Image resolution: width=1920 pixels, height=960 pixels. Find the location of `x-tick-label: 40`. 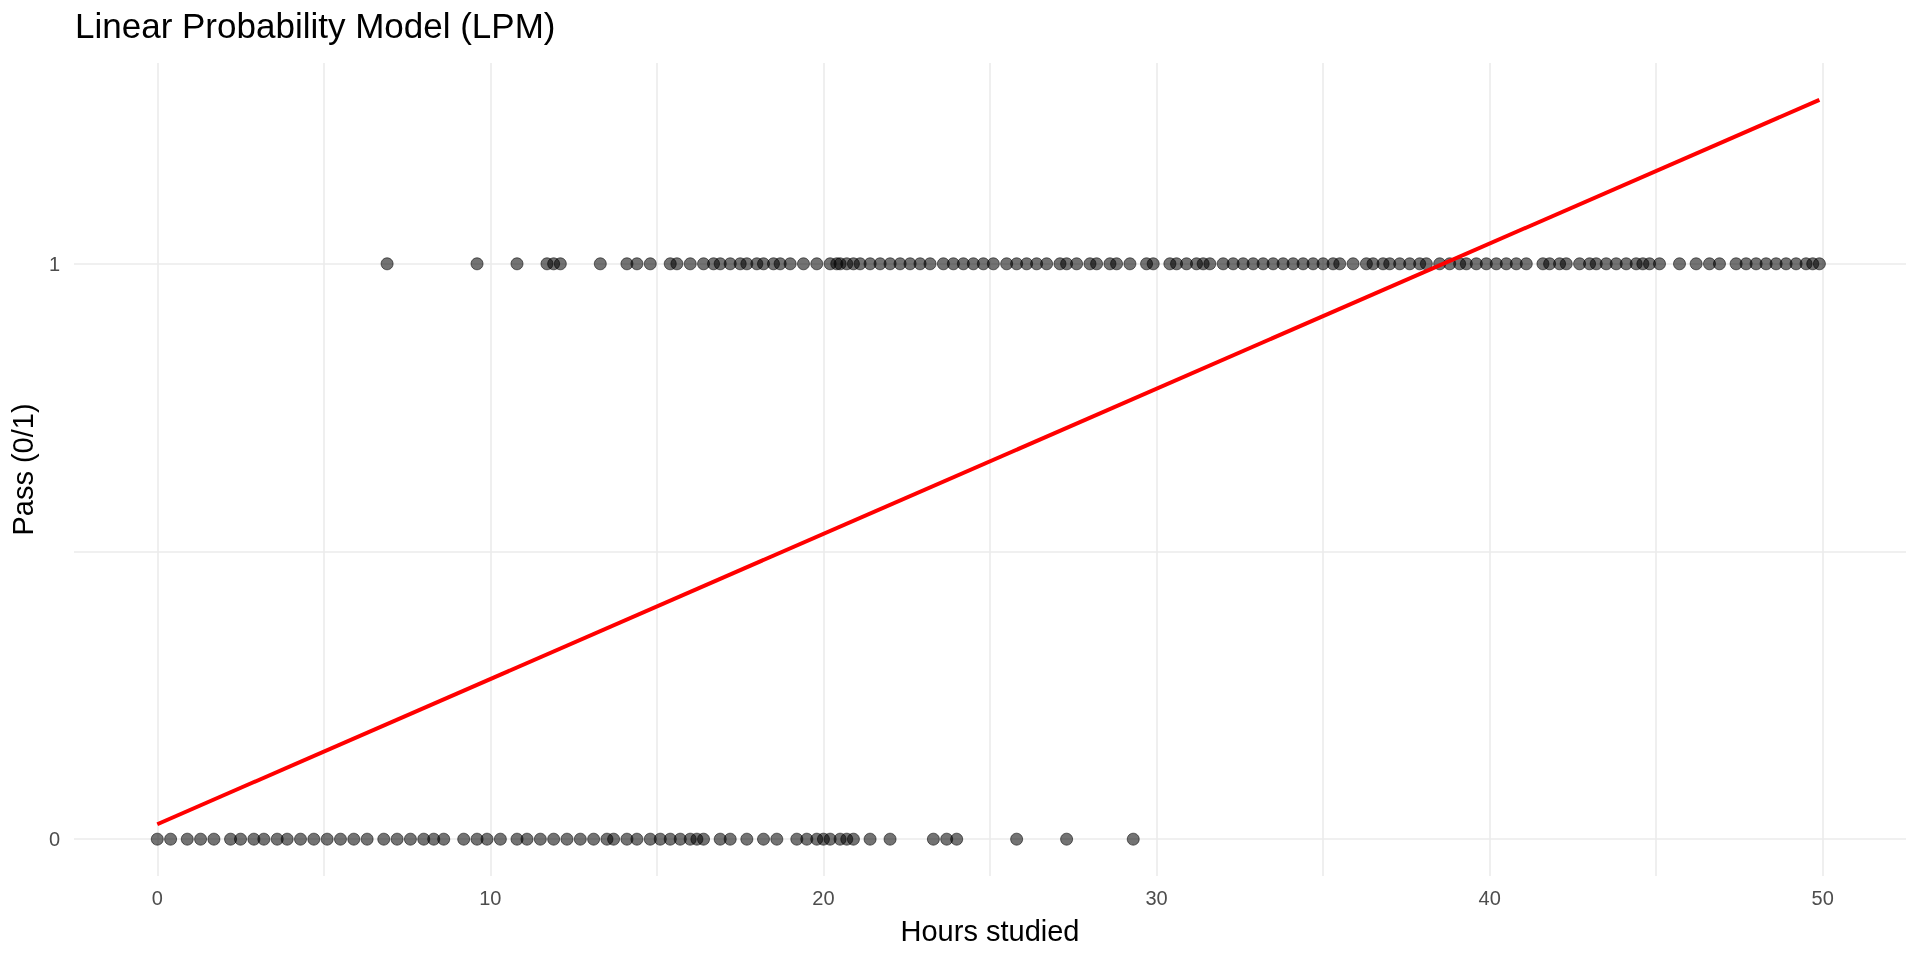

x-tick-label: 40 is located at coordinates (1489, 898).